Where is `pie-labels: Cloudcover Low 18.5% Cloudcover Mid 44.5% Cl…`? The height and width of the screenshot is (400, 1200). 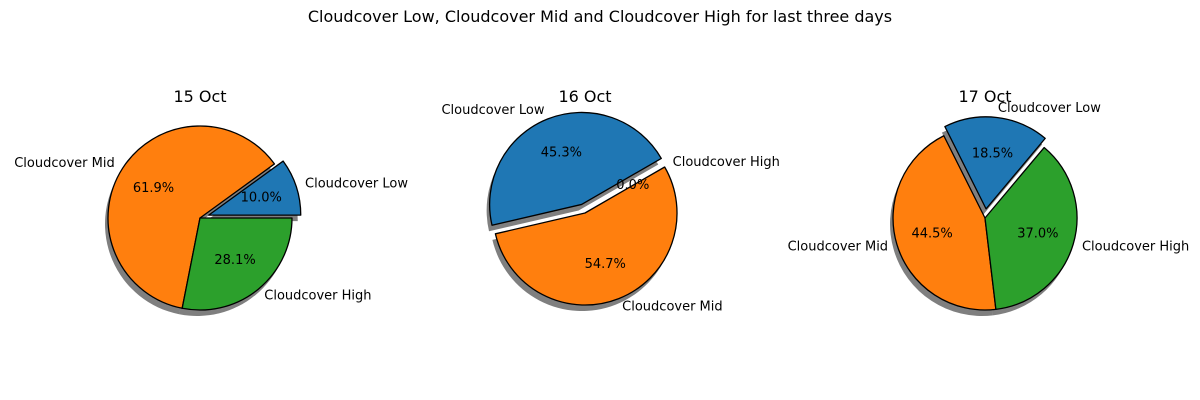 pie-labels: Cloudcover Low 18.5% Cloudcover Mid 44.5% Cl… is located at coordinates (989, 178).